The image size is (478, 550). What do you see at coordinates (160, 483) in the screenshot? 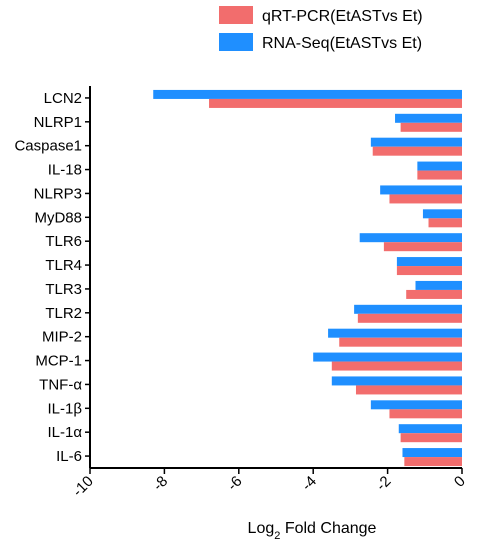
I see `x-tick-label: -8` at bounding box center [160, 483].